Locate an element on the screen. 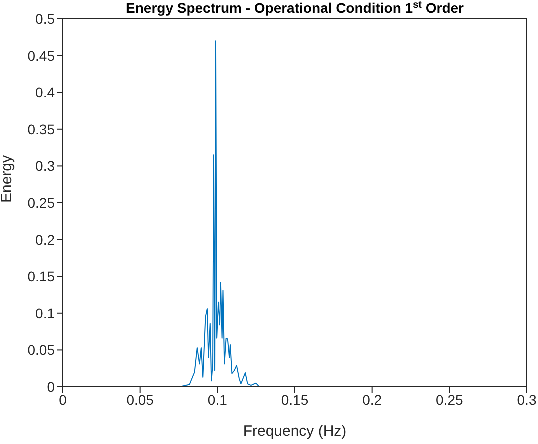  y-tick-label: 0.4 is located at coordinates (46, 92).